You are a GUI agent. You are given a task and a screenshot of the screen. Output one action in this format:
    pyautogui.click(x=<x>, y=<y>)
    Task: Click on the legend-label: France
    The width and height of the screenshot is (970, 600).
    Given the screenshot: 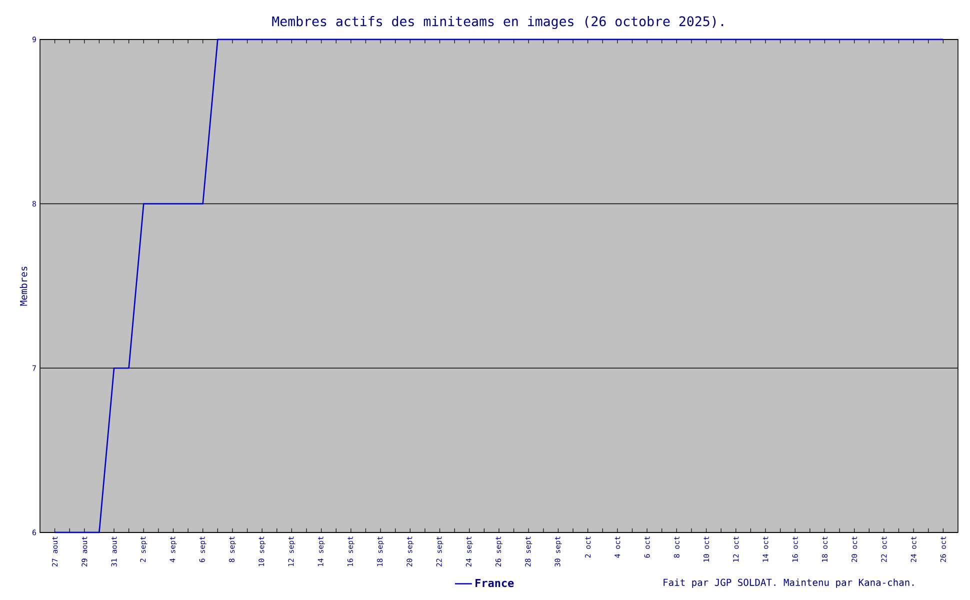 What is the action you would take?
    pyautogui.click(x=495, y=583)
    